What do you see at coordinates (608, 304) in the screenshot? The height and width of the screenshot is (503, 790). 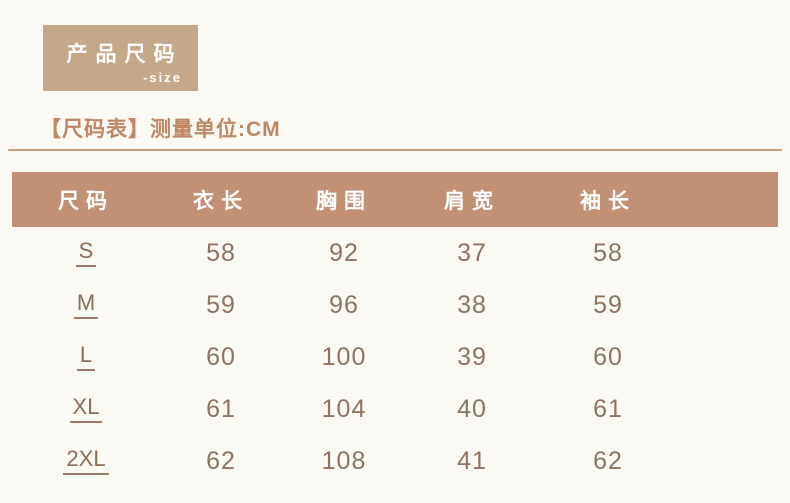 I see `sleeve-length-value: 59` at bounding box center [608, 304].